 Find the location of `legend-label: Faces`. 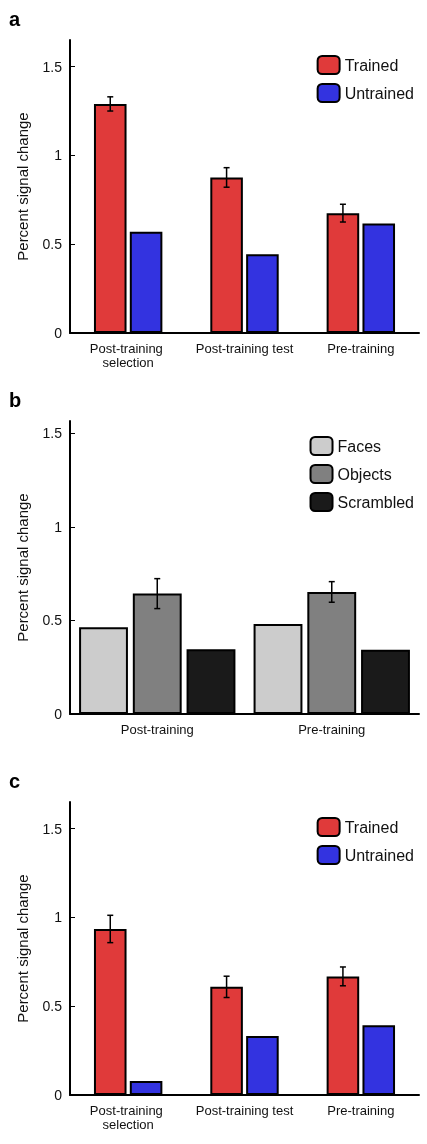

legend-label: Faces is located at coordinates (359, 446).